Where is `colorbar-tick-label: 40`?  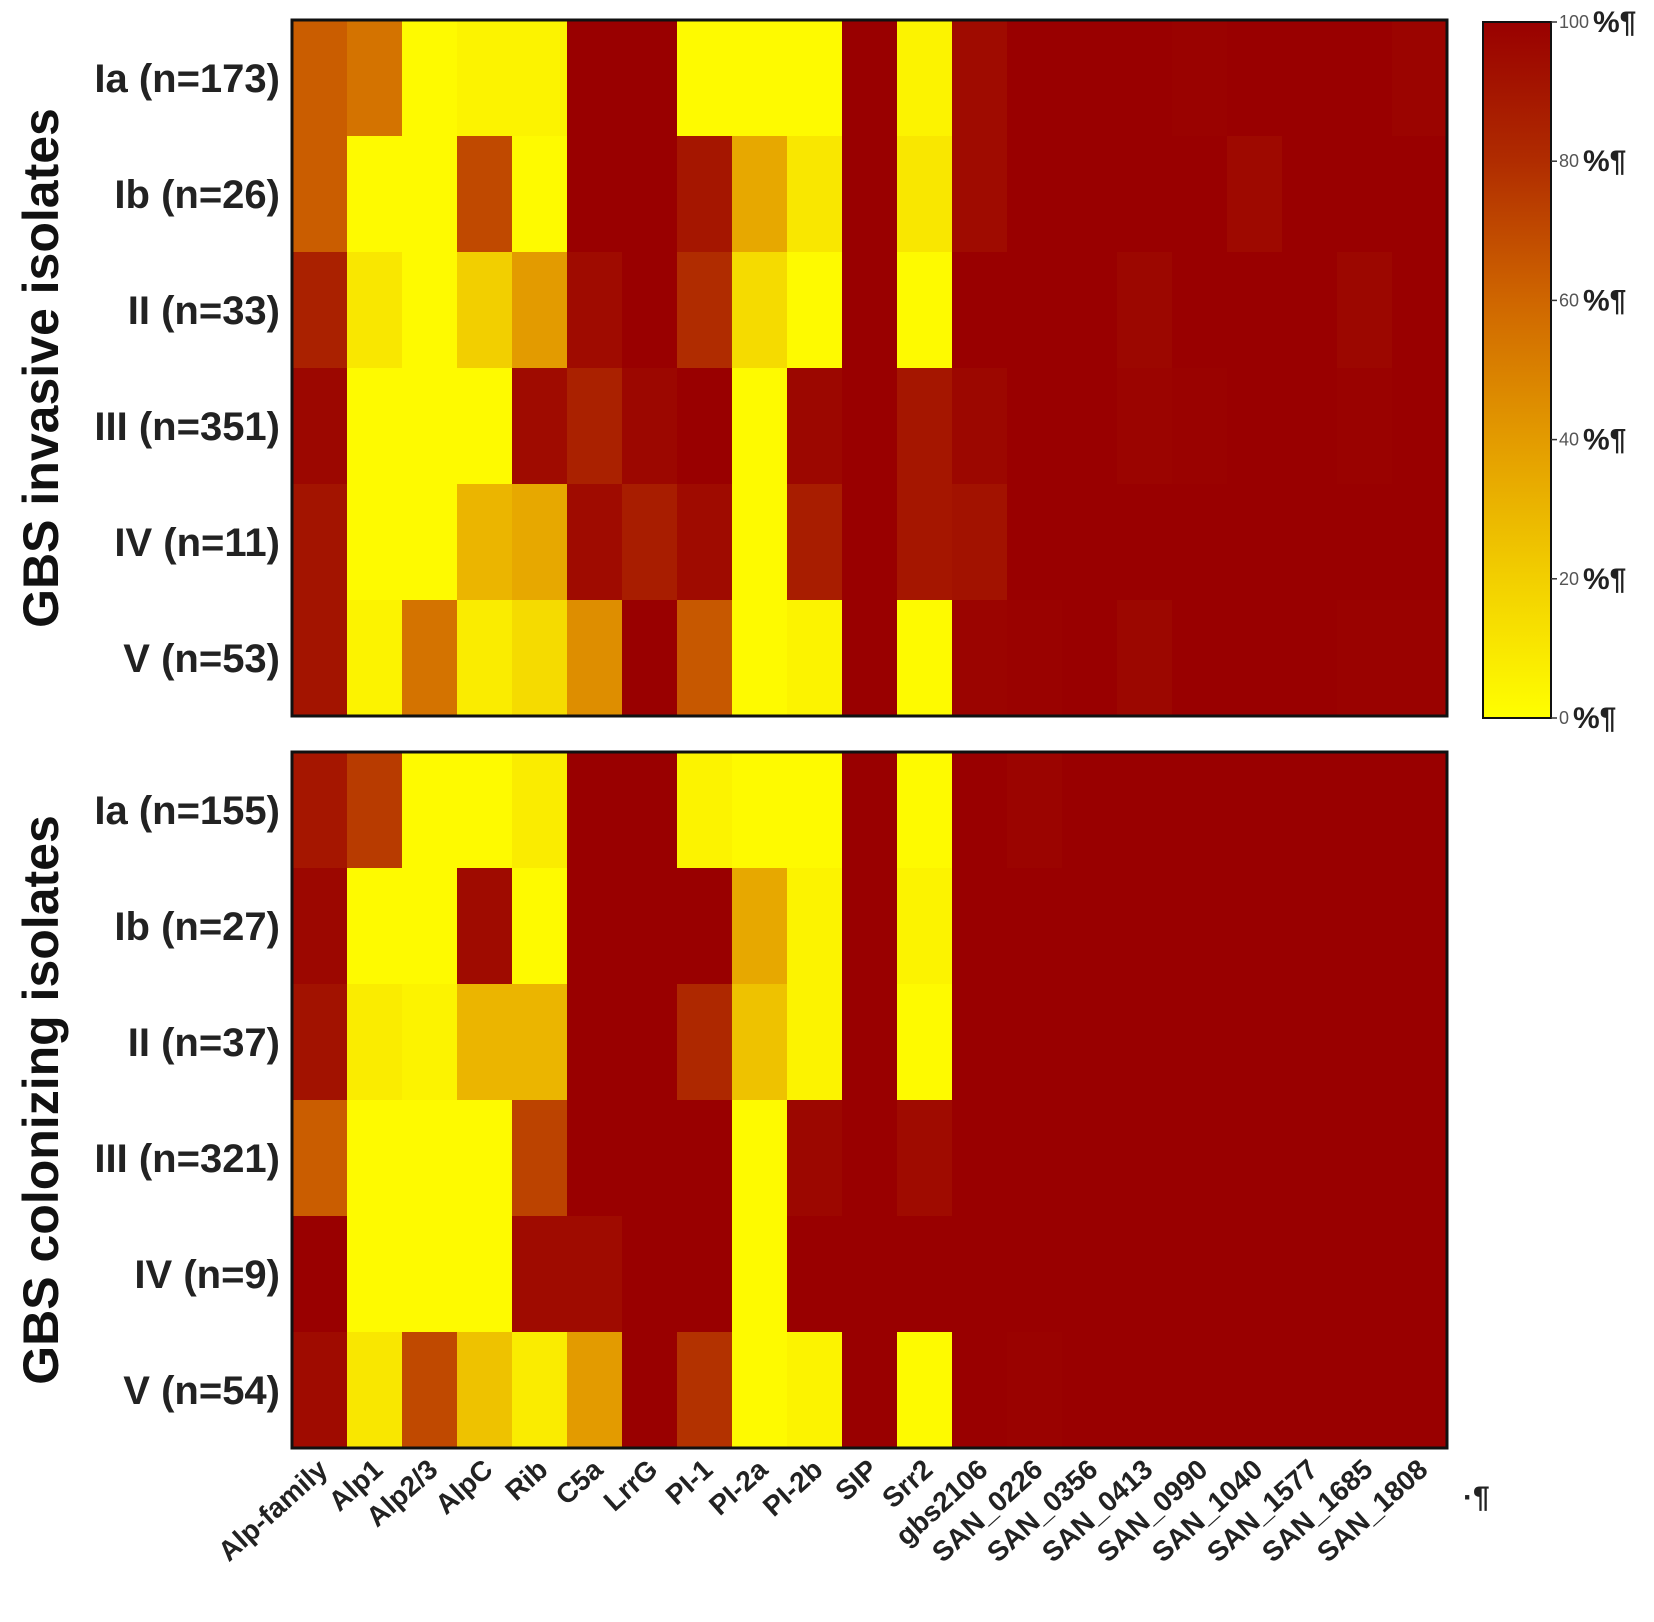 colorbar-tick-label: 40 is located at coordinates (1569, 440).